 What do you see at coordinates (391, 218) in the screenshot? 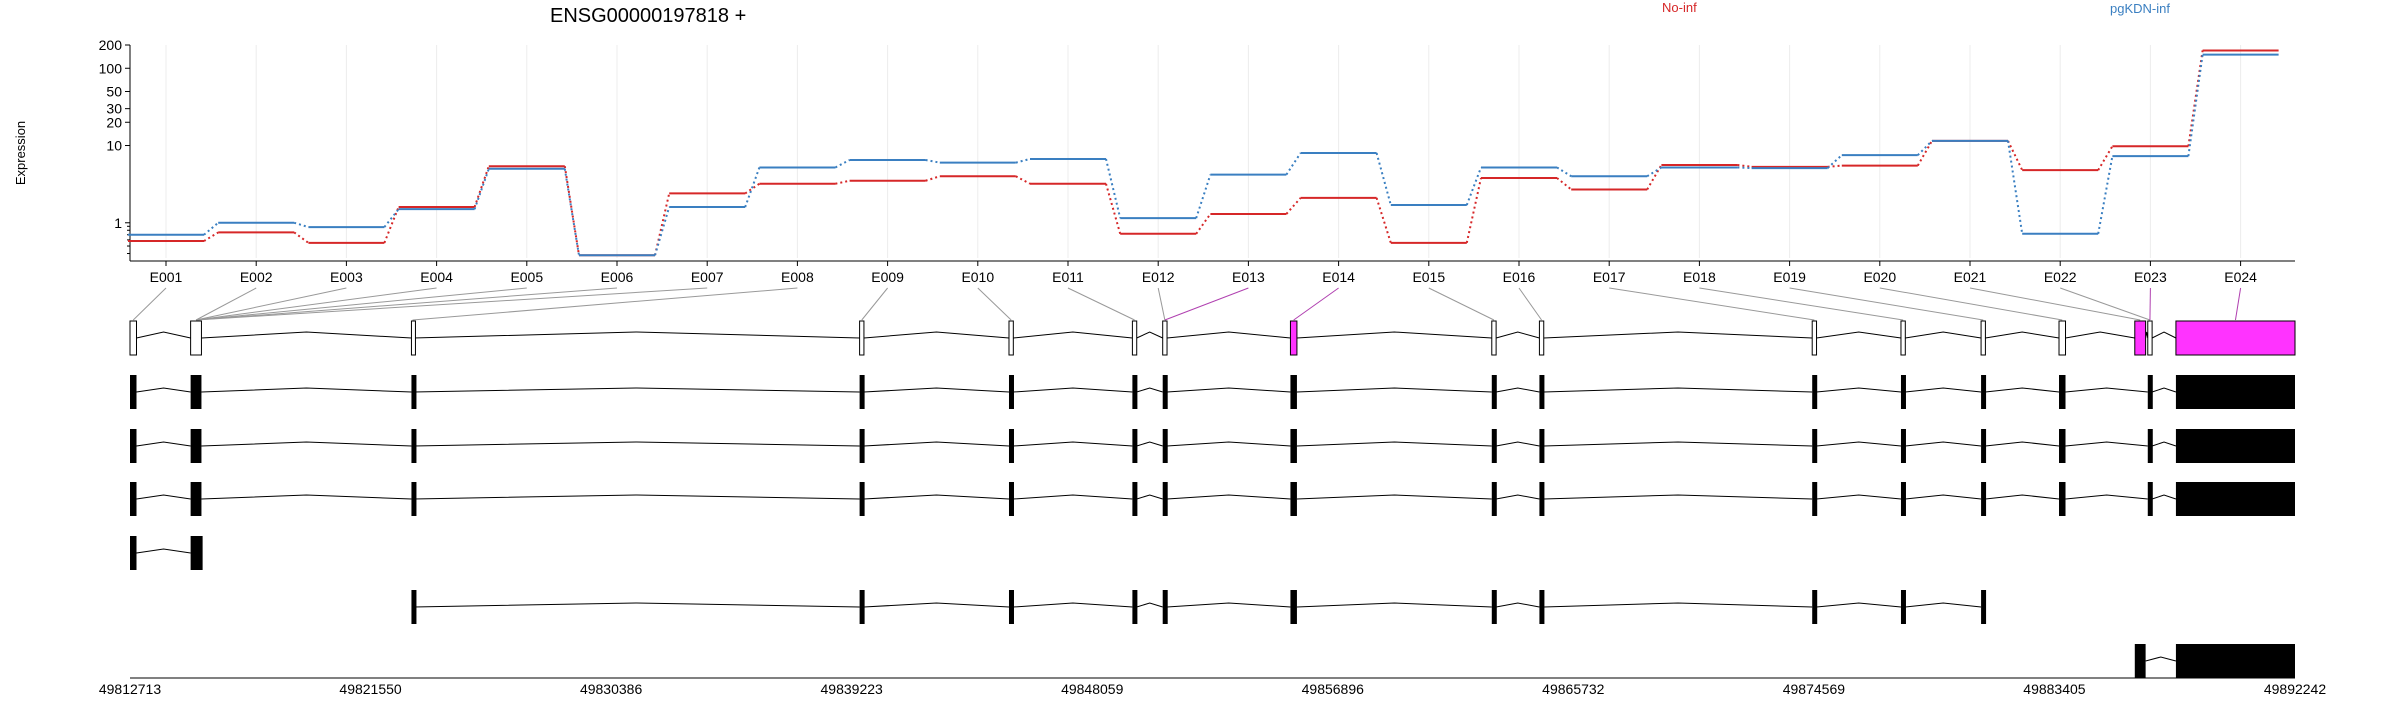
I see `series-1-connector-E003` at bounding box center [391, 218].